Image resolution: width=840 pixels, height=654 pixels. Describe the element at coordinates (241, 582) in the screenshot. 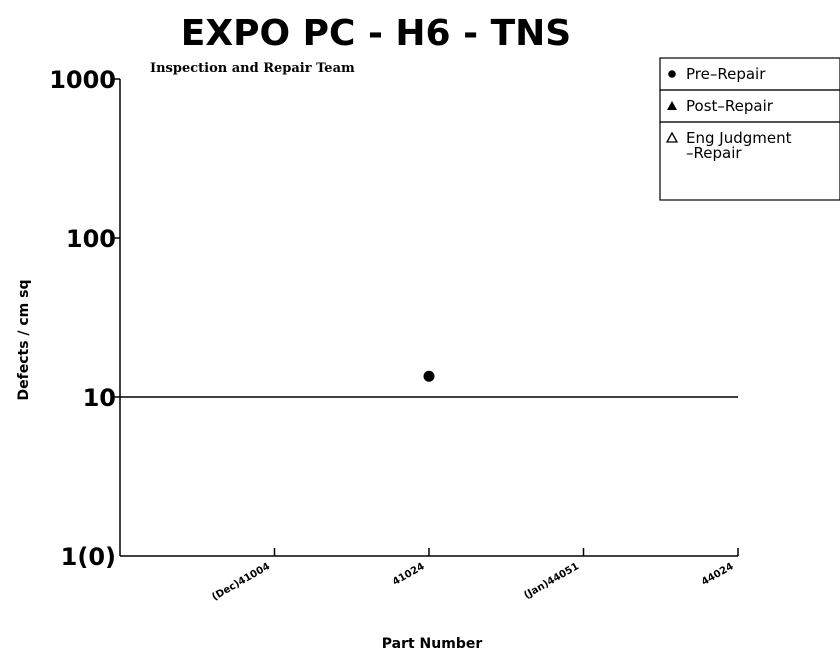

I see `x-tick-label: (Dec)41004` at that location.